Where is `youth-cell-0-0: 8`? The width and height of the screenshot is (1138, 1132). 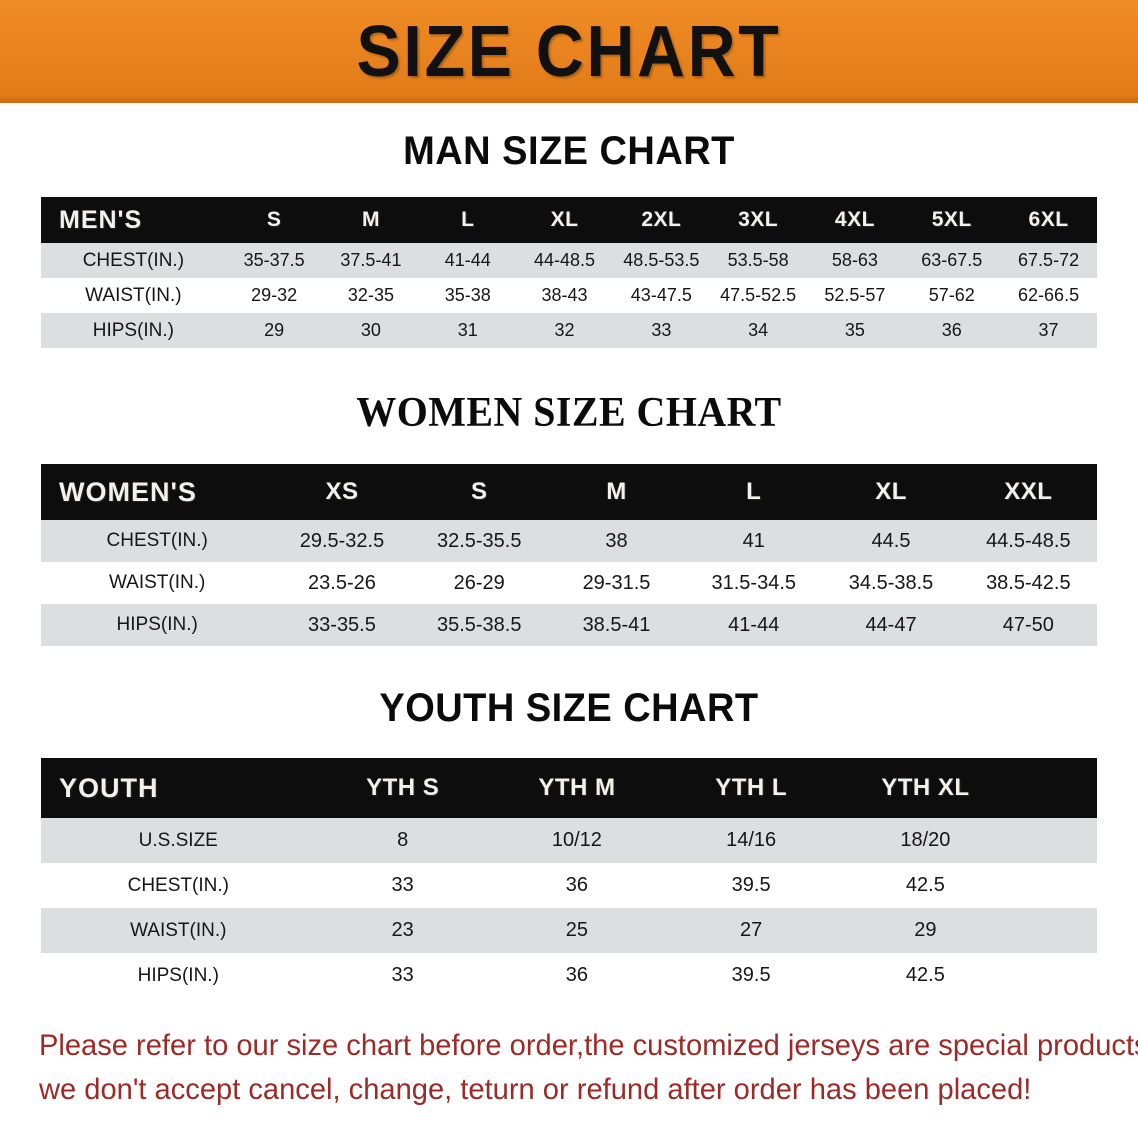
youth-cell-0-0: 8 is located at coordinates (402, 840).